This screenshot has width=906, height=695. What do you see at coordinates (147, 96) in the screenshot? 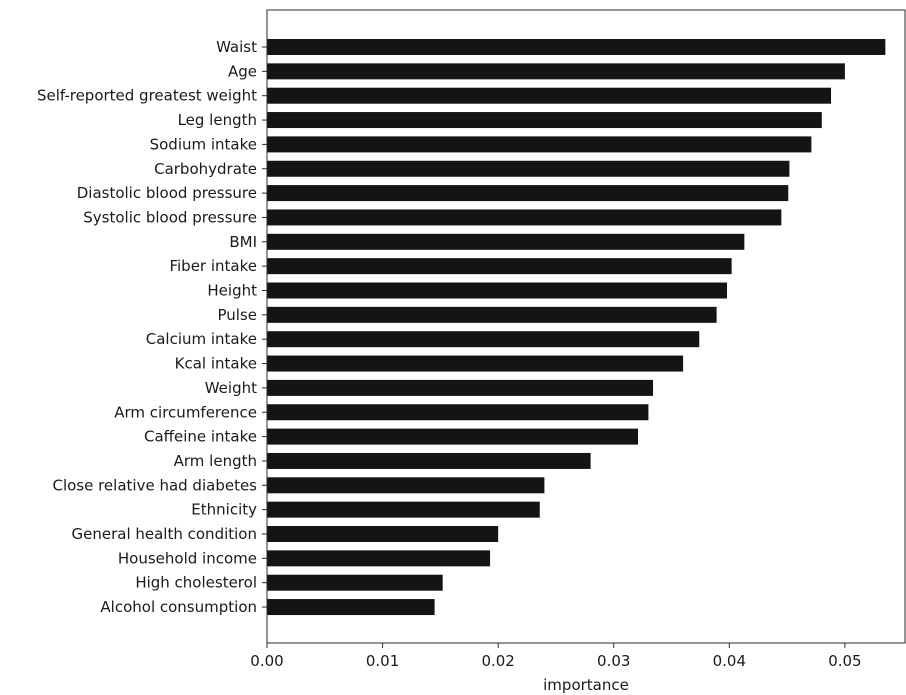
I see `category-label: Self-reported greatest weight` at bounding box center [147, 96].